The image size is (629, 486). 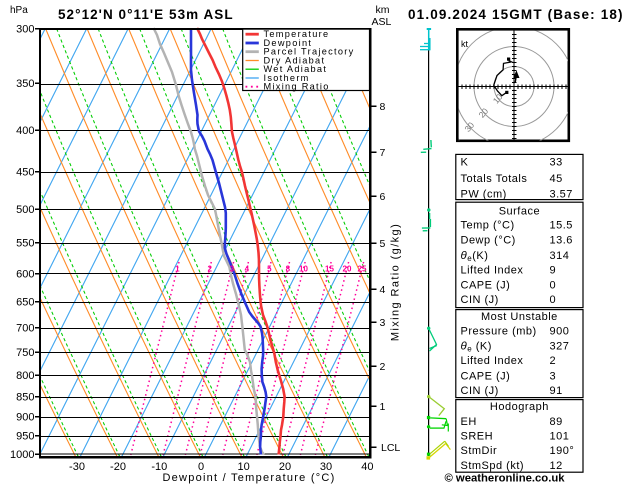 What do you see at coordinates (560, 347) in the screenshot?
I see `svg-text: 327` at bounding box center [560, 347].